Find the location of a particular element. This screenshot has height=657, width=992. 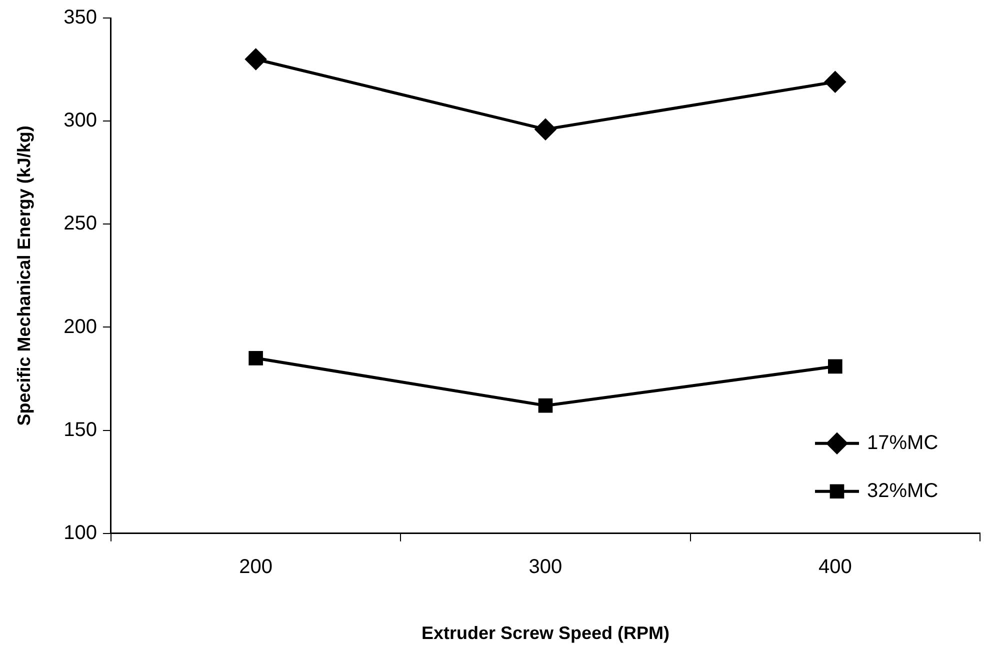

y-tick-label: 350 is located at coordinates (80, 17).